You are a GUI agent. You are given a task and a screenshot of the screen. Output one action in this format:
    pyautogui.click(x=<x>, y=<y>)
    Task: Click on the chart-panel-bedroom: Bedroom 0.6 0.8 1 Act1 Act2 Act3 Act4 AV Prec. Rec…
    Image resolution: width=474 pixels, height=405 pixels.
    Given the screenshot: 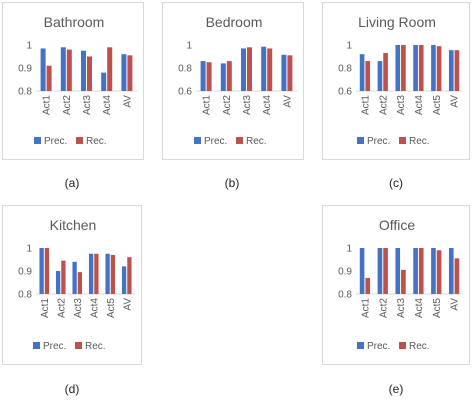 What is the action you would take?
    pyautogui.click(x=233, y=81)
    